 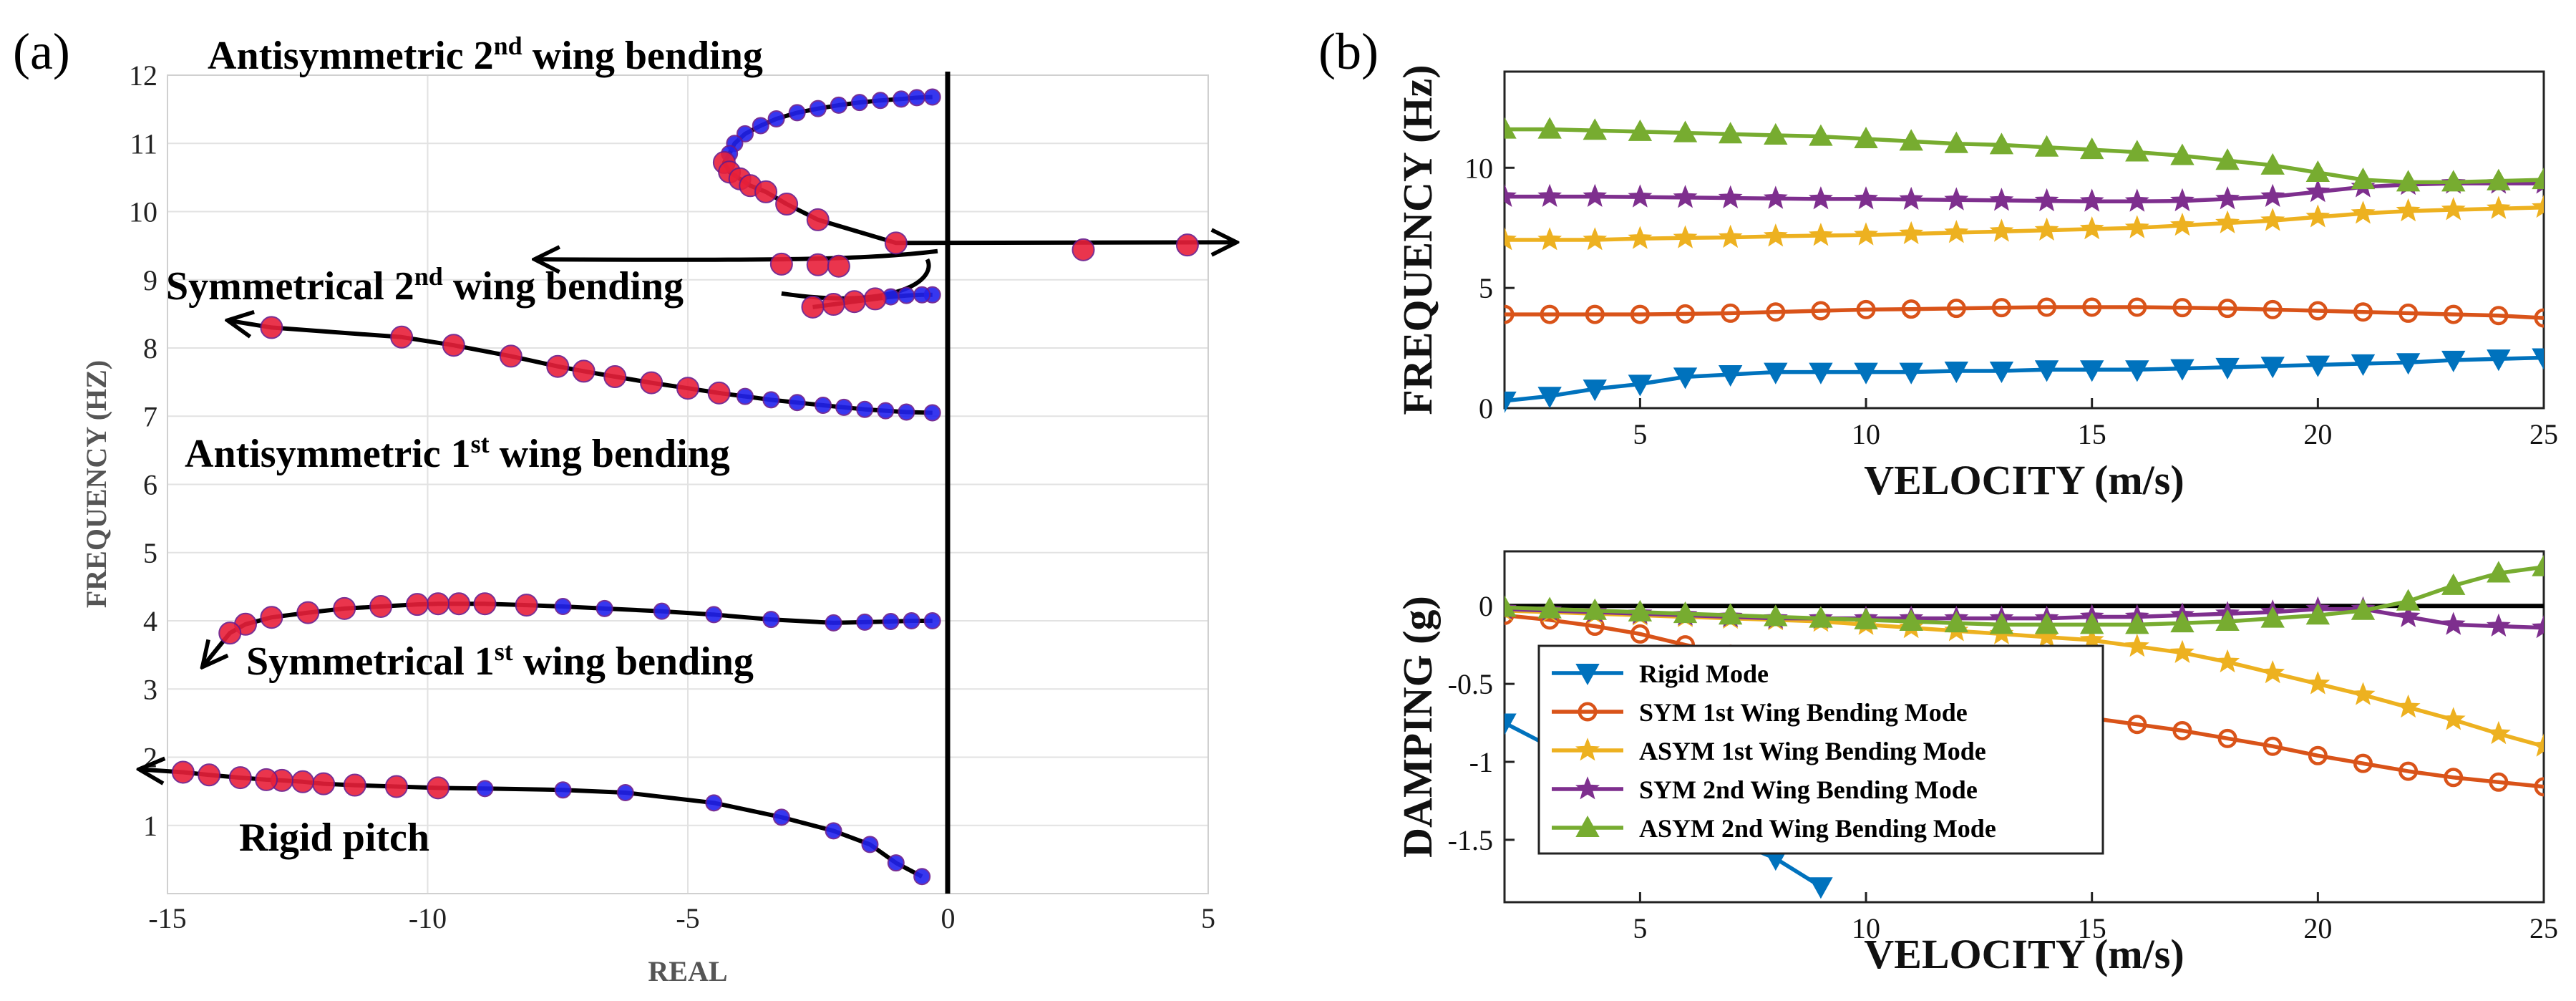 What do you see at coordinates (425, 285) in the screenshot?
I see `annotation-sym2: Symmetrical 2nd wing bending` at bounding box center [425, 285].